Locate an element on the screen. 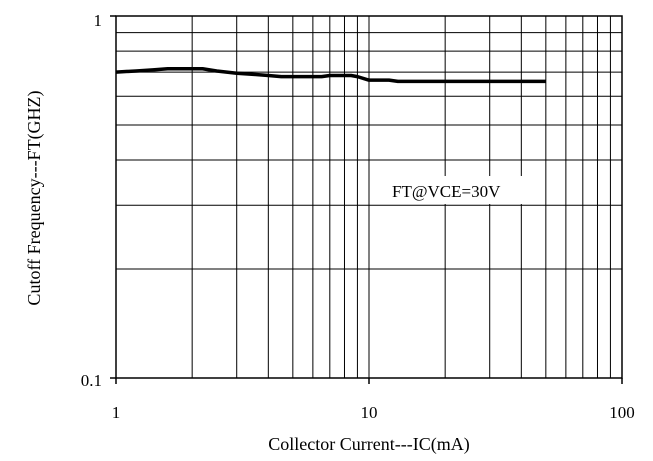 This screenshot has height=461, width=653. y-tick-label-1: 1 is located at coordinates (98, 20).